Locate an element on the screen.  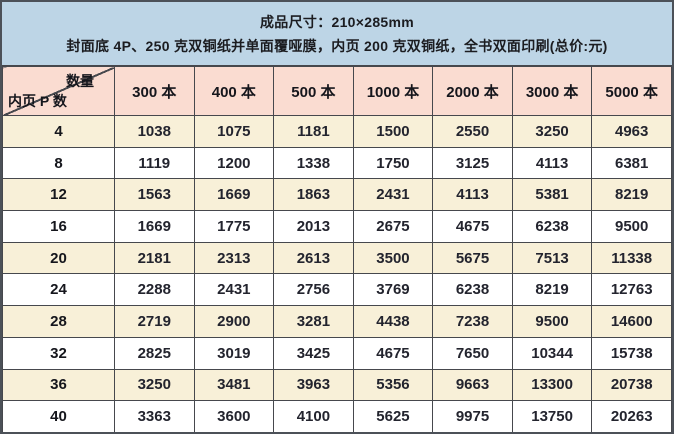
price-cell: 3769 is located at coordinates (393, 290).